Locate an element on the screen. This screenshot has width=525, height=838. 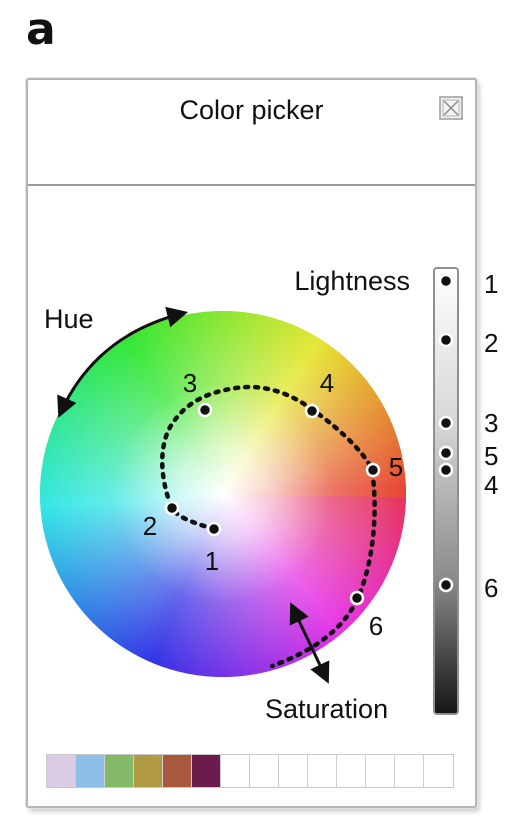
saturation-label: Saturation is located at coordinates (326, 709).